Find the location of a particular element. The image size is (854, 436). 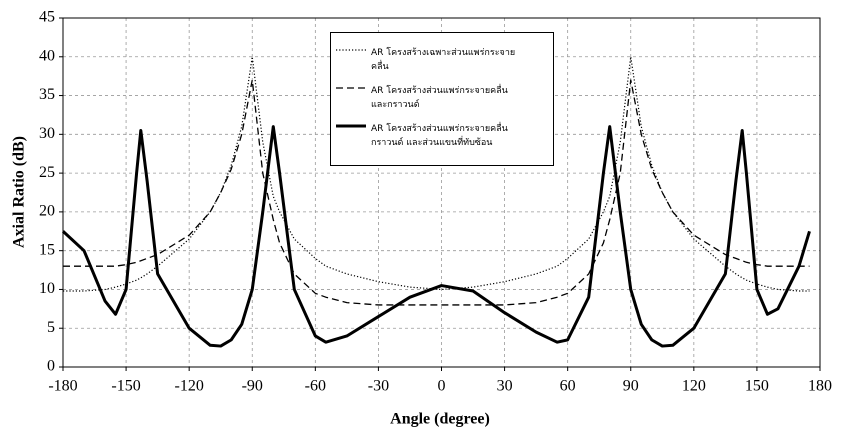

x-tick-label: 120 is located at coordinates (694, 386).